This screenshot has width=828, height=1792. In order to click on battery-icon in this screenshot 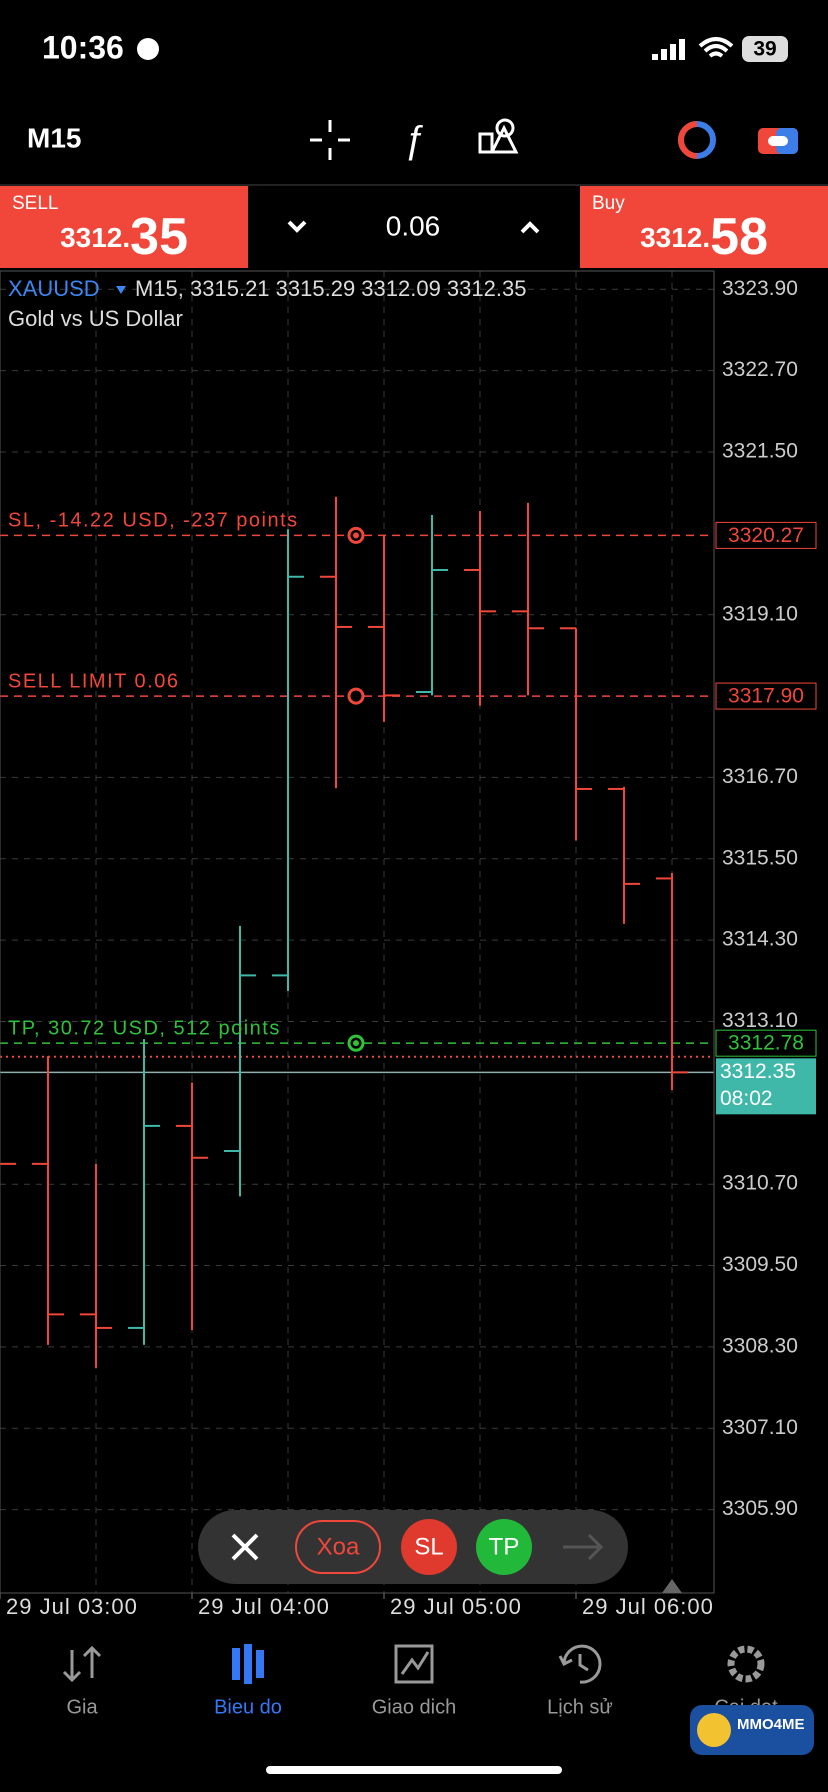, I will do `click(765, 49)`.